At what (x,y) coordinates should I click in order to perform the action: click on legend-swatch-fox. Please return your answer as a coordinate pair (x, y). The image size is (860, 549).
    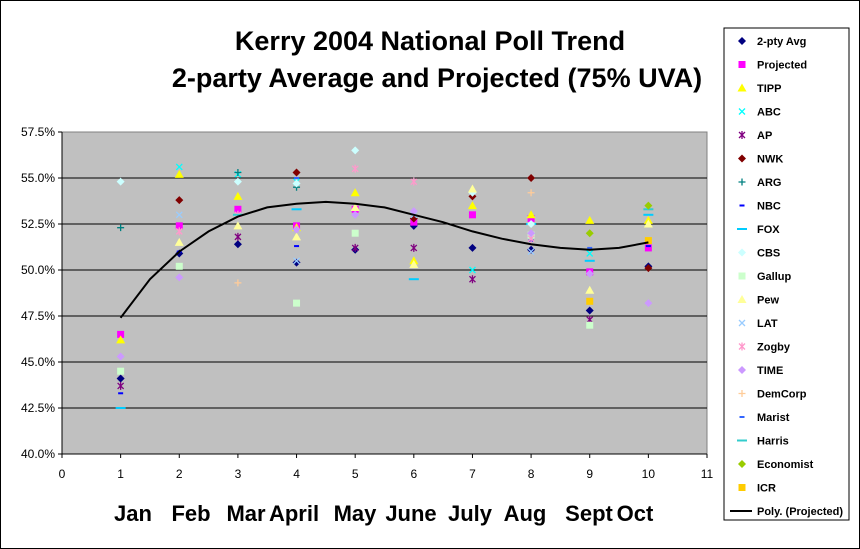
    Looking at the image, I should click on (742, 229).